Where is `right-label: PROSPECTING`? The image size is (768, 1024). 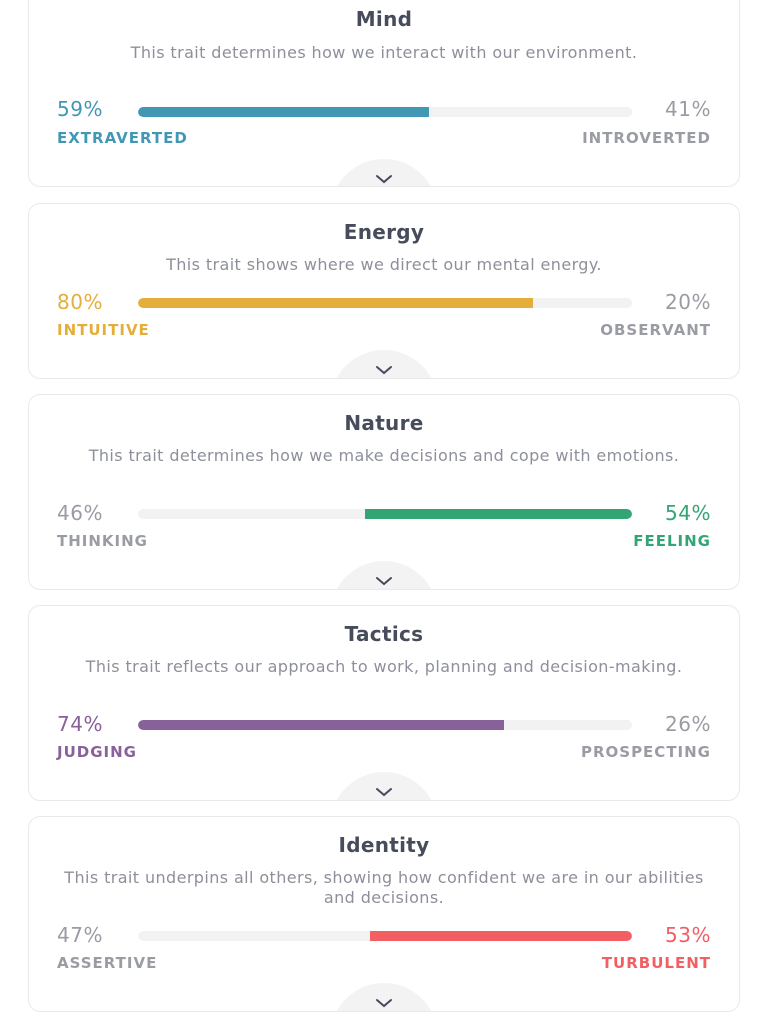
right-label: PROSPECTING is located at coordinates (645, 752).